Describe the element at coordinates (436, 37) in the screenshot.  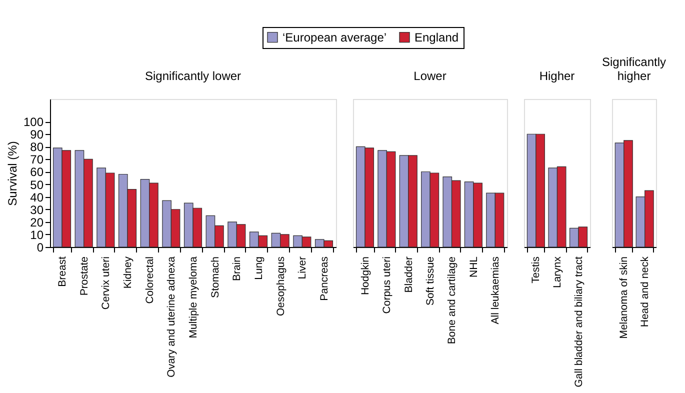
I see `legend-label: England` at that location.